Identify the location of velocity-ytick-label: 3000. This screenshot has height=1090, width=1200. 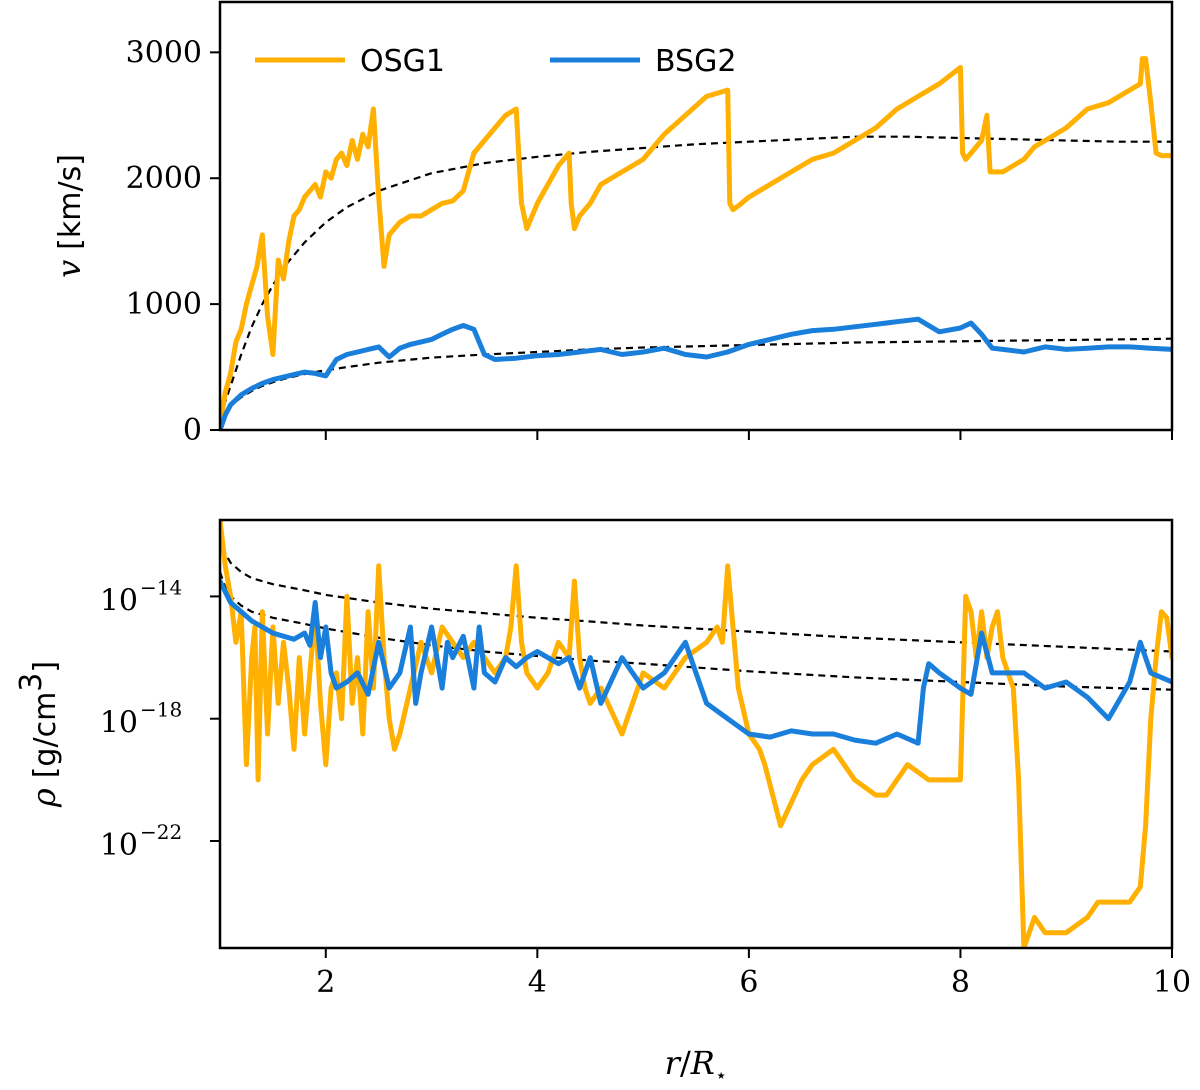
(164, 52).